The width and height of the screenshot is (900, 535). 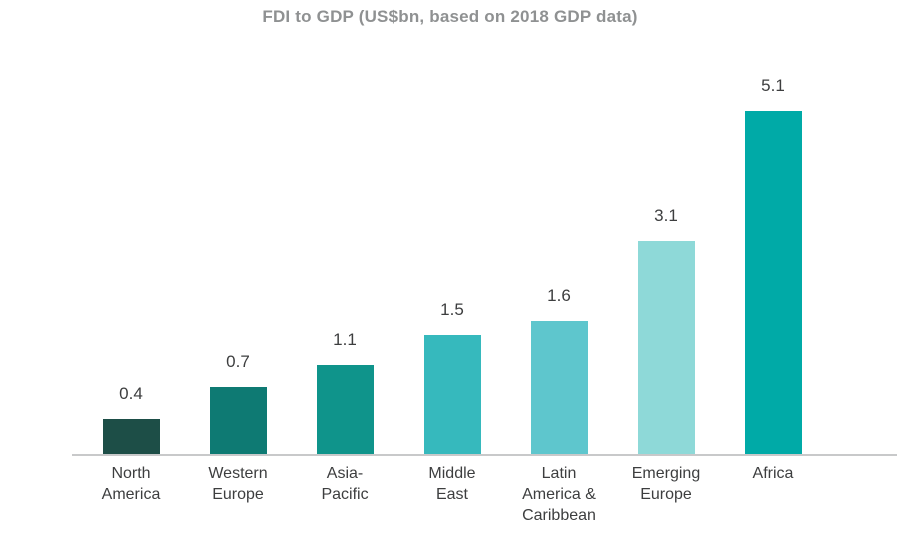 What do you see at coordinates (559, 494) in the screenshot?
I see `bar-category-label: Latin America & Caribbean` at bounding box center [559, 494].